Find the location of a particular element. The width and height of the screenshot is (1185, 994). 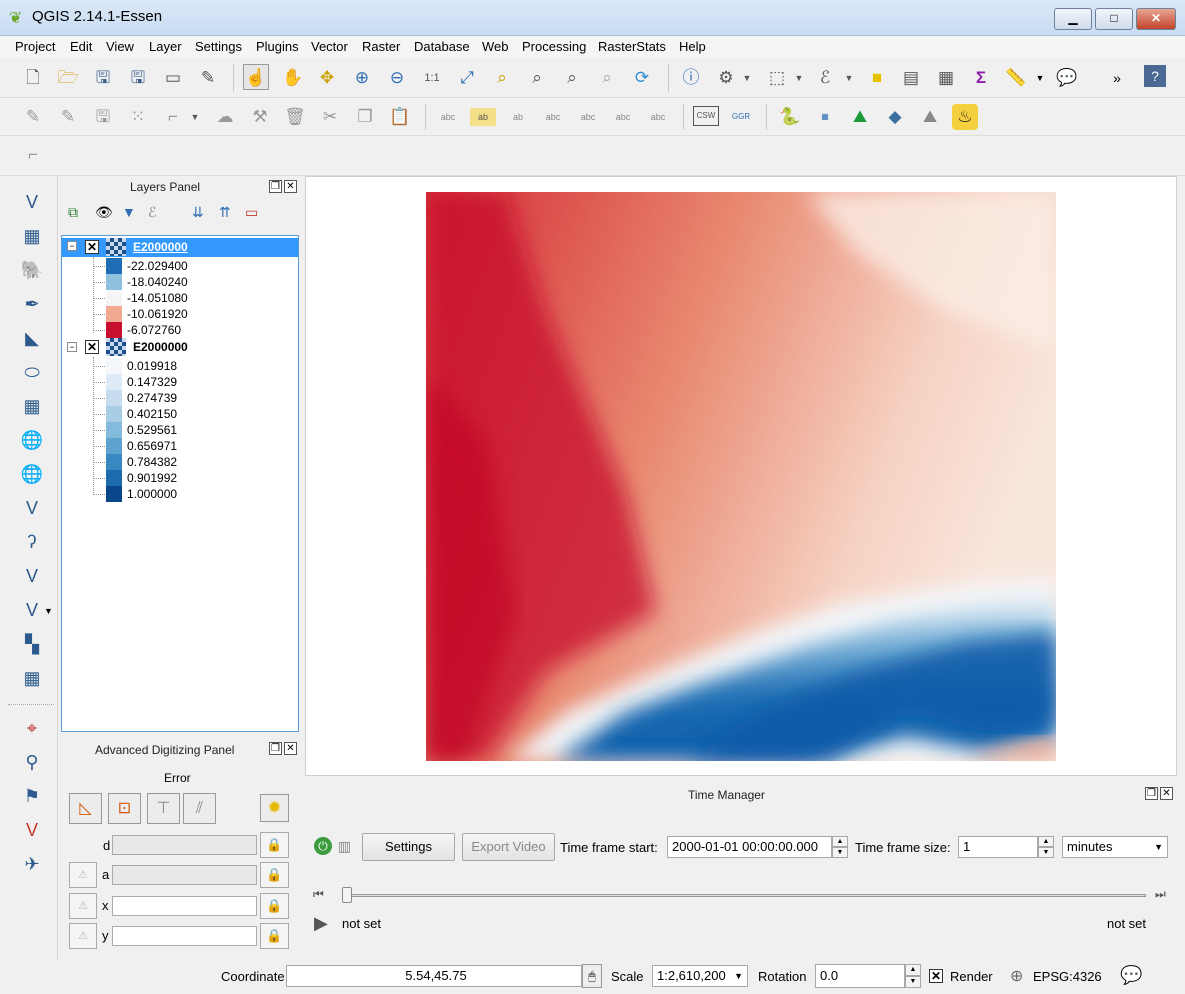

pin-labels-icon: ab is located at coordinates (517, 117).